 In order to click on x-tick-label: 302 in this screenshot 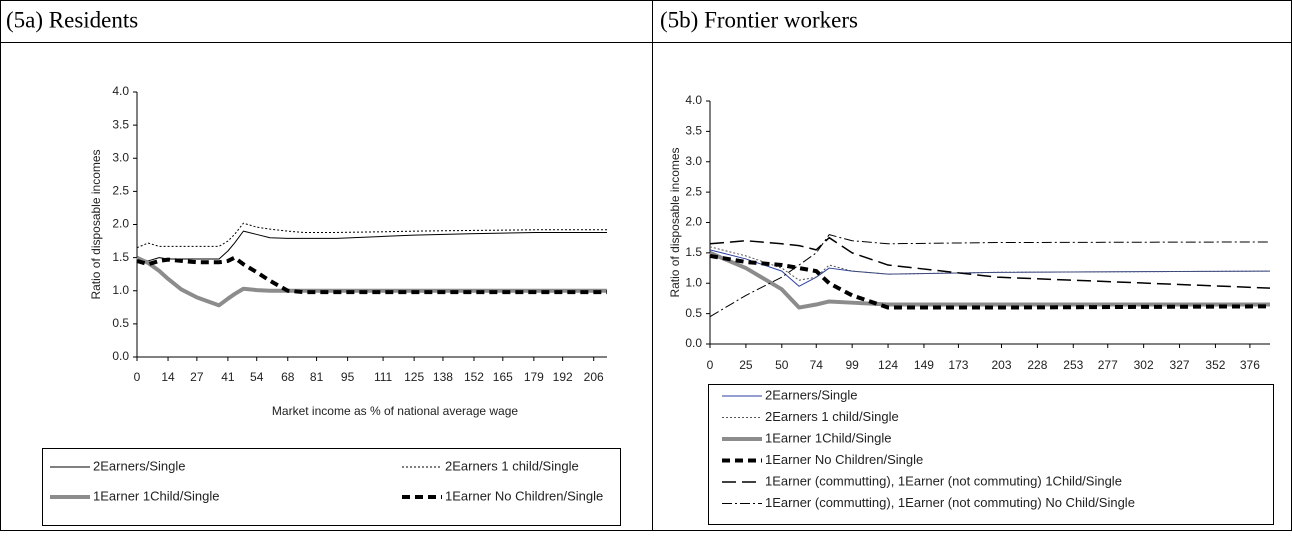, I will do `click(1144, 365)`.